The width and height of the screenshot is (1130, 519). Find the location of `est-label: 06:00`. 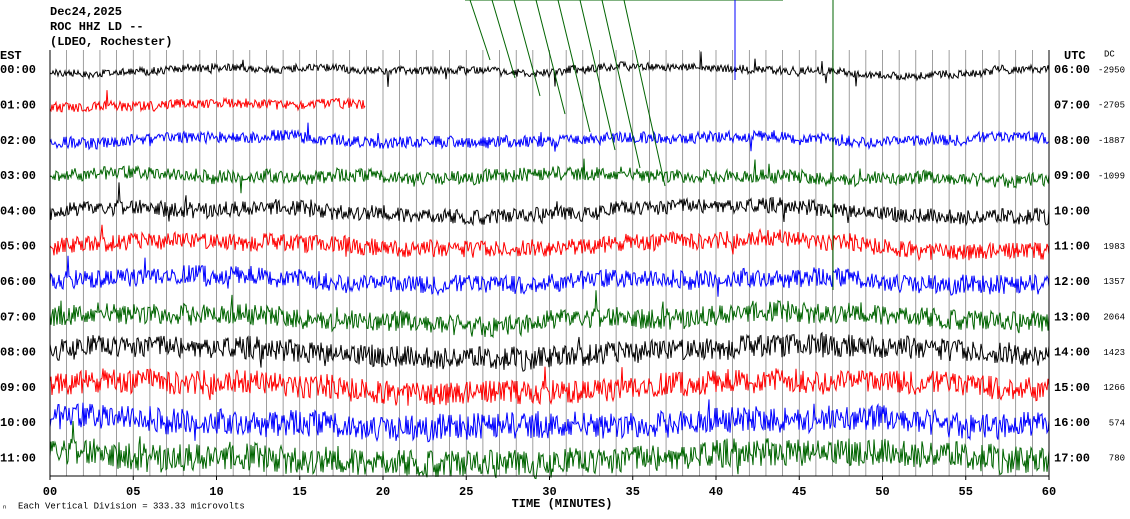

est-label: 06:00 is located at coordinates (18, 282).